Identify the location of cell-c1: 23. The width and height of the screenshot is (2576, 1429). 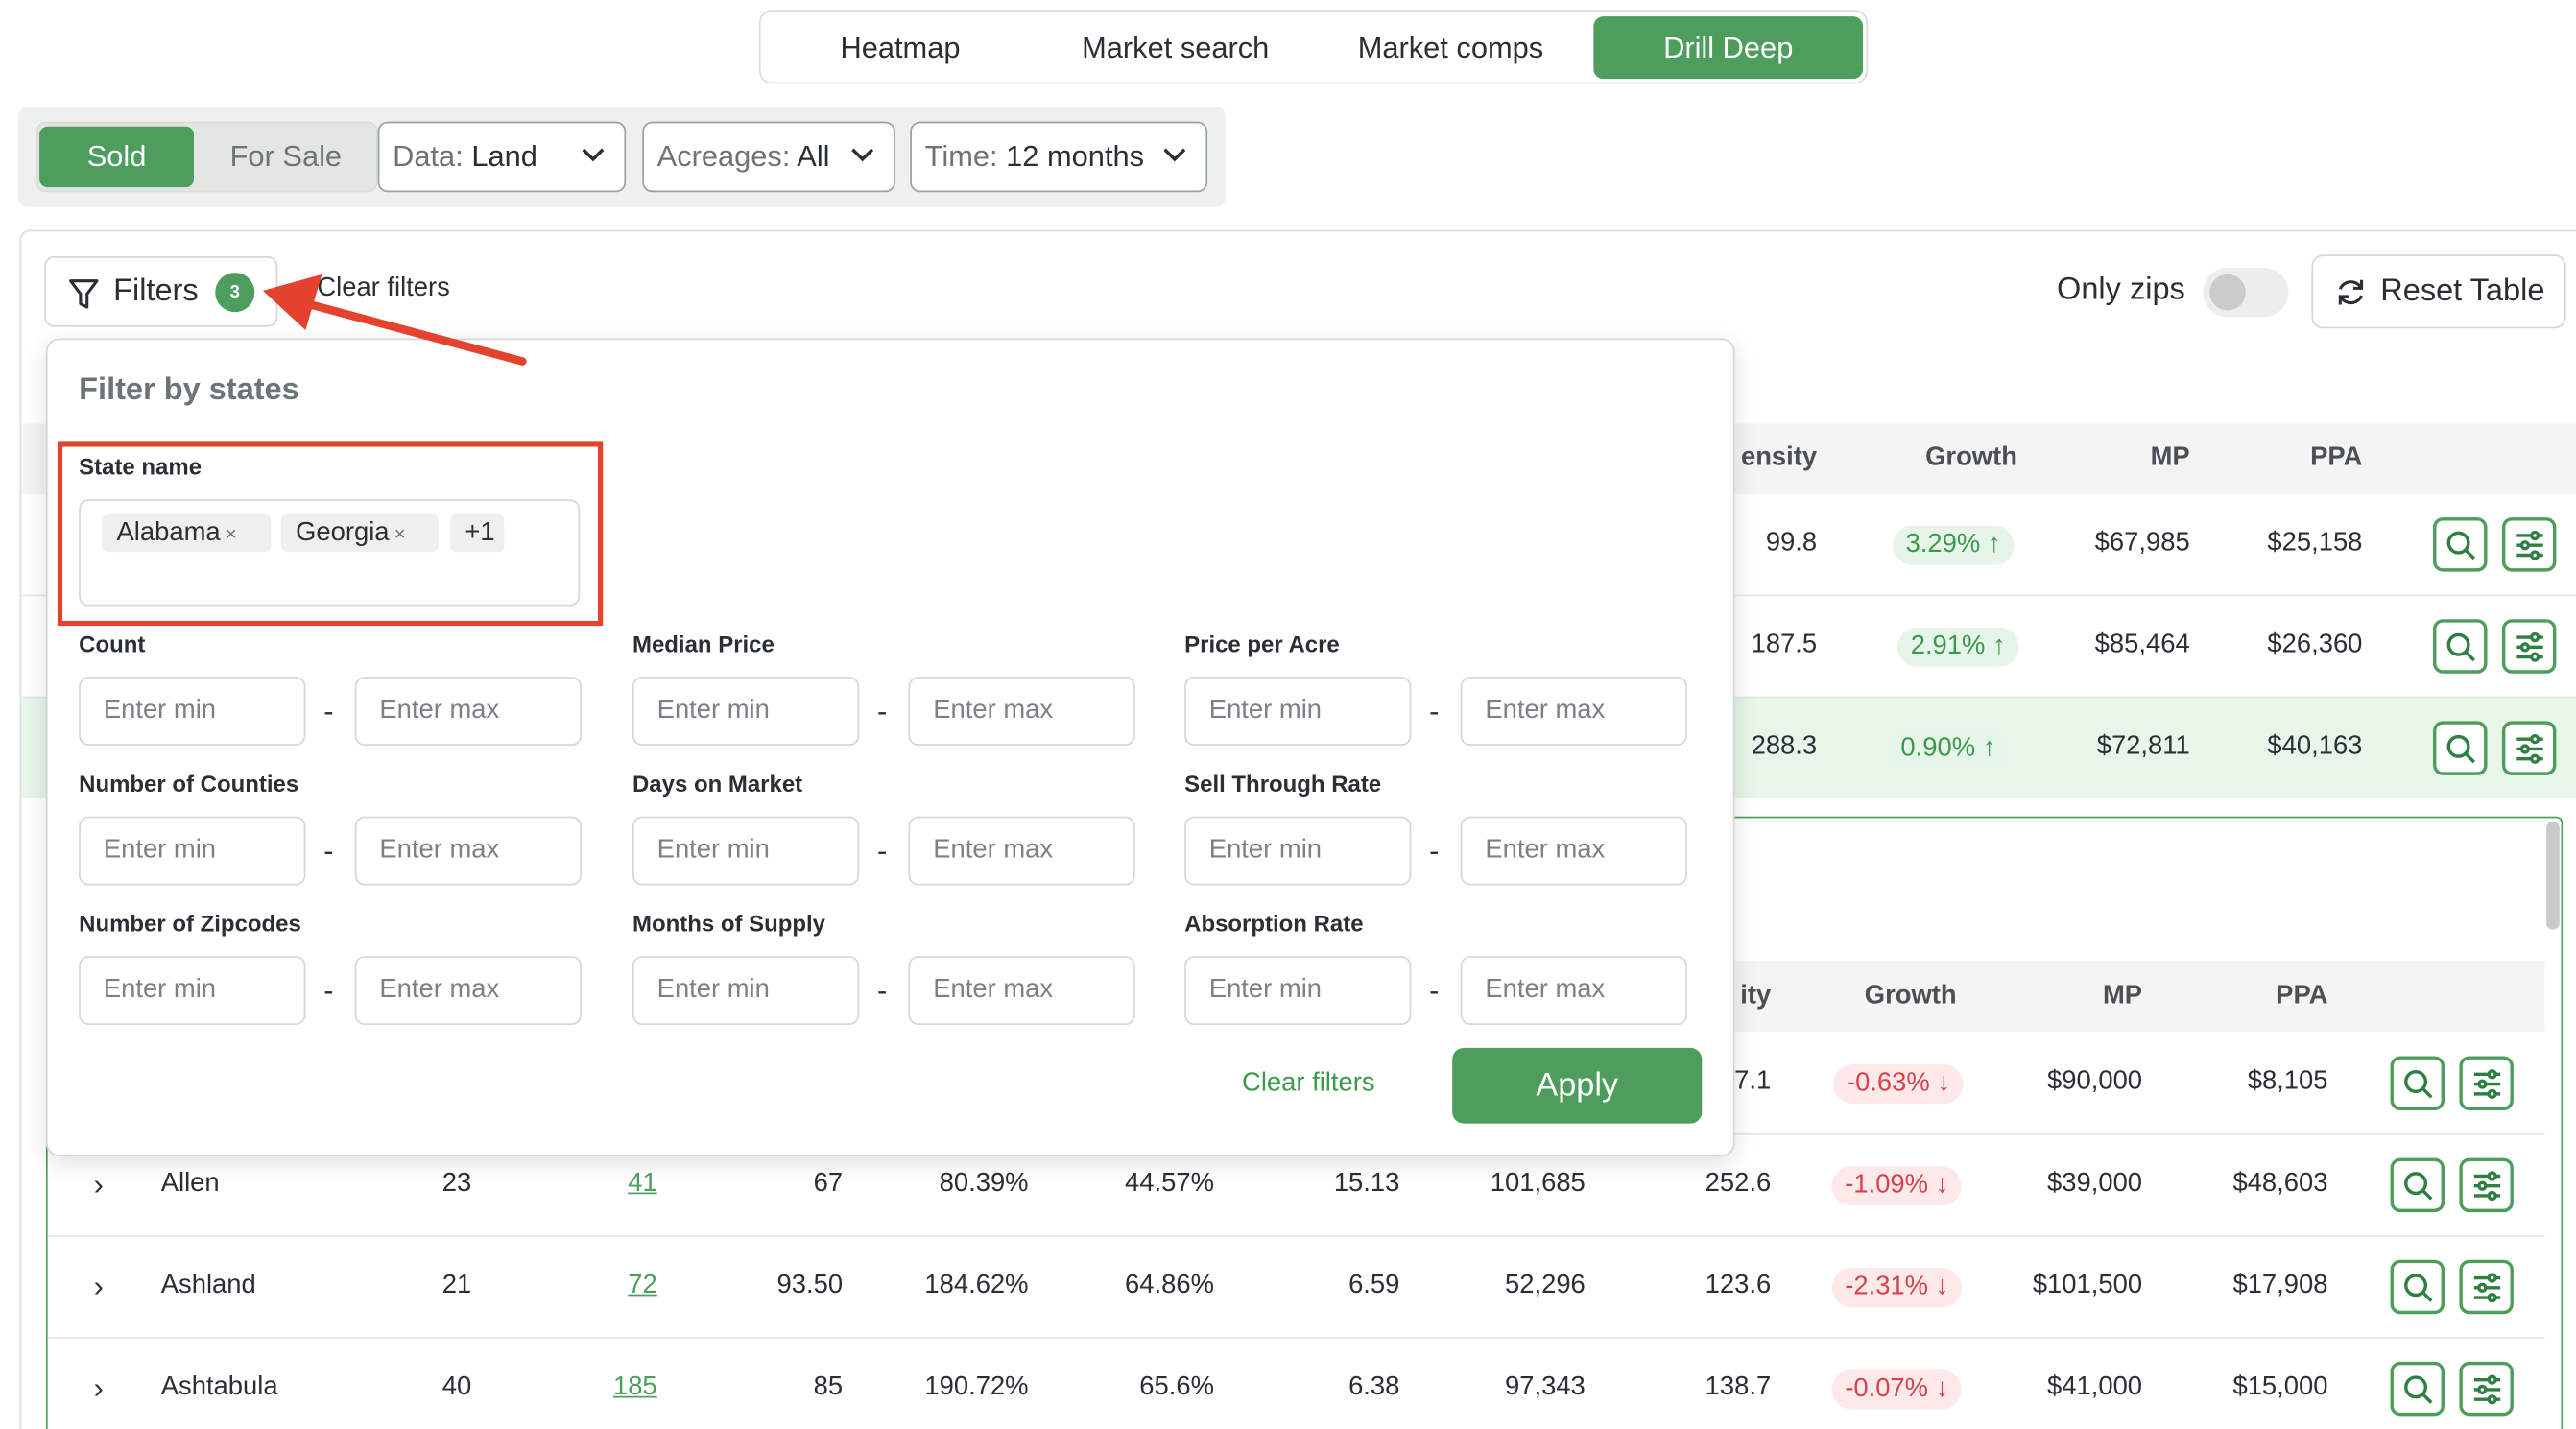
(456, 1183).